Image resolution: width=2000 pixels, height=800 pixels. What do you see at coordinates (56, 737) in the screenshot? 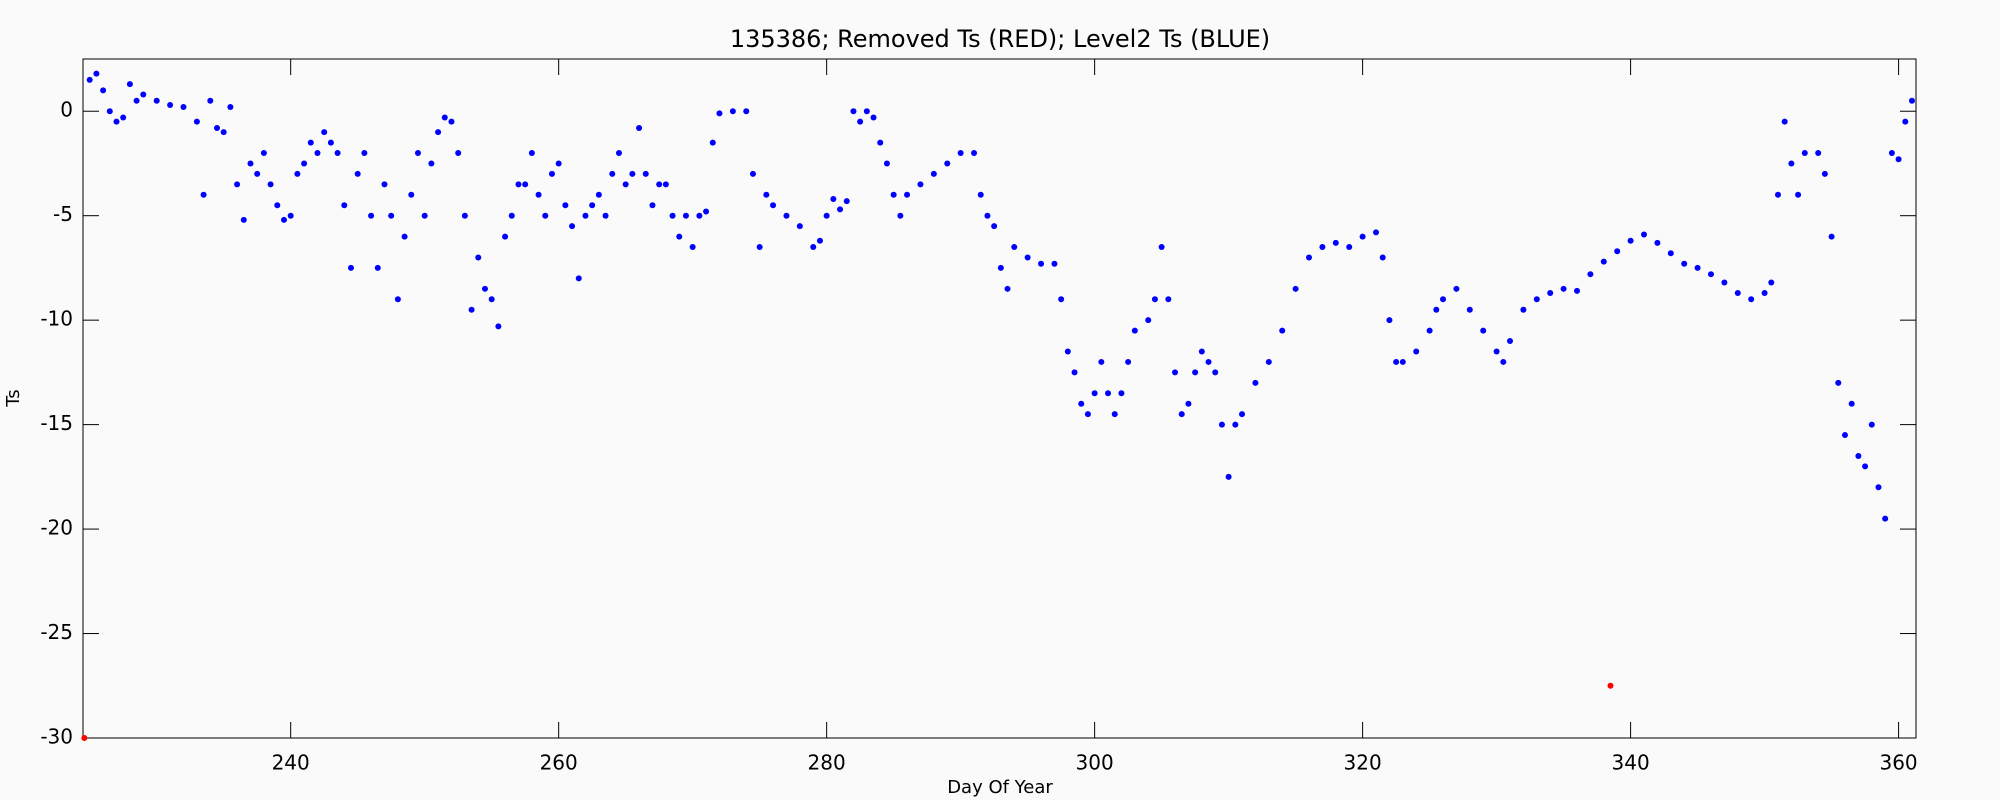
I see `y-tick-label: -30` at bounding box center [56, 737].